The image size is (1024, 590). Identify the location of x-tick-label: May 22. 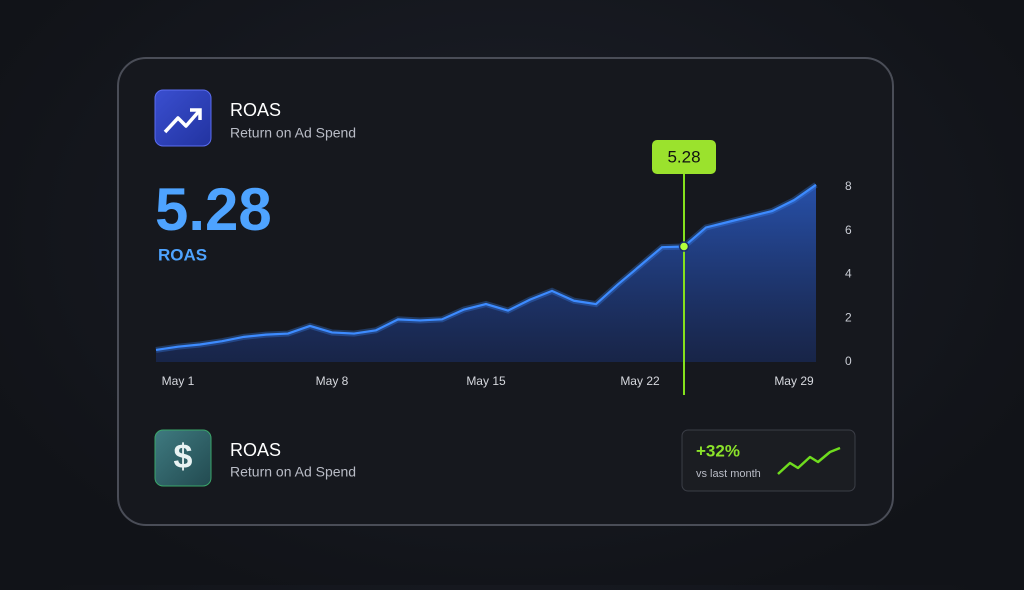
(640, 381).